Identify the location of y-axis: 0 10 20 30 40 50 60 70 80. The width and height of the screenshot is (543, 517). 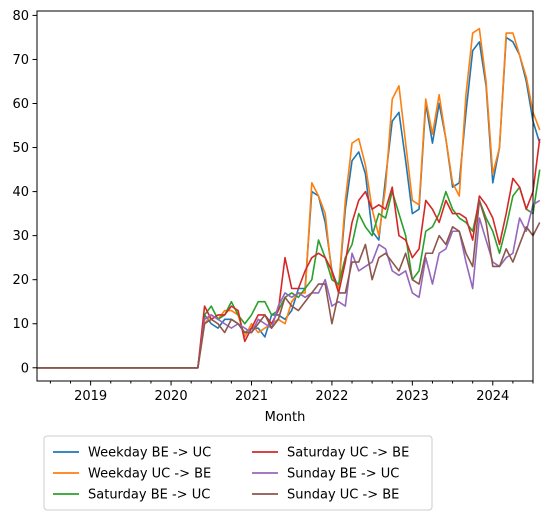
(24, 192).